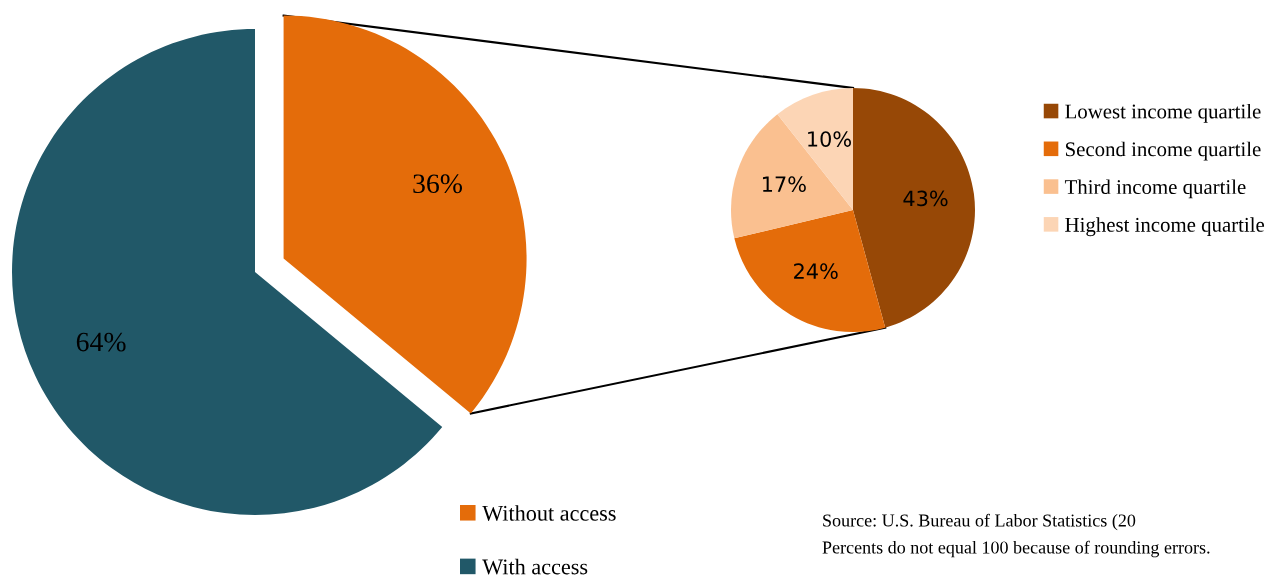 The height and width of the screenshot is (587, 1281). What do you see at coordinates (816, 271) in the screenshot?
I see `data-label: 24%` at bounding box center [816, 271].